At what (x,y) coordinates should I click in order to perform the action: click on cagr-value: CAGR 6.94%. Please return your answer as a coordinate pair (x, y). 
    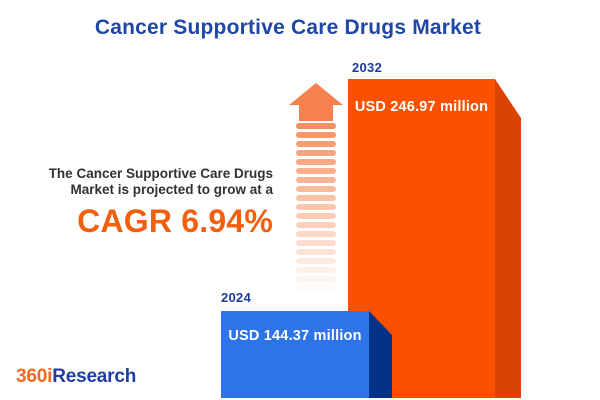
    Looking at the image, I should click on (175, 221).